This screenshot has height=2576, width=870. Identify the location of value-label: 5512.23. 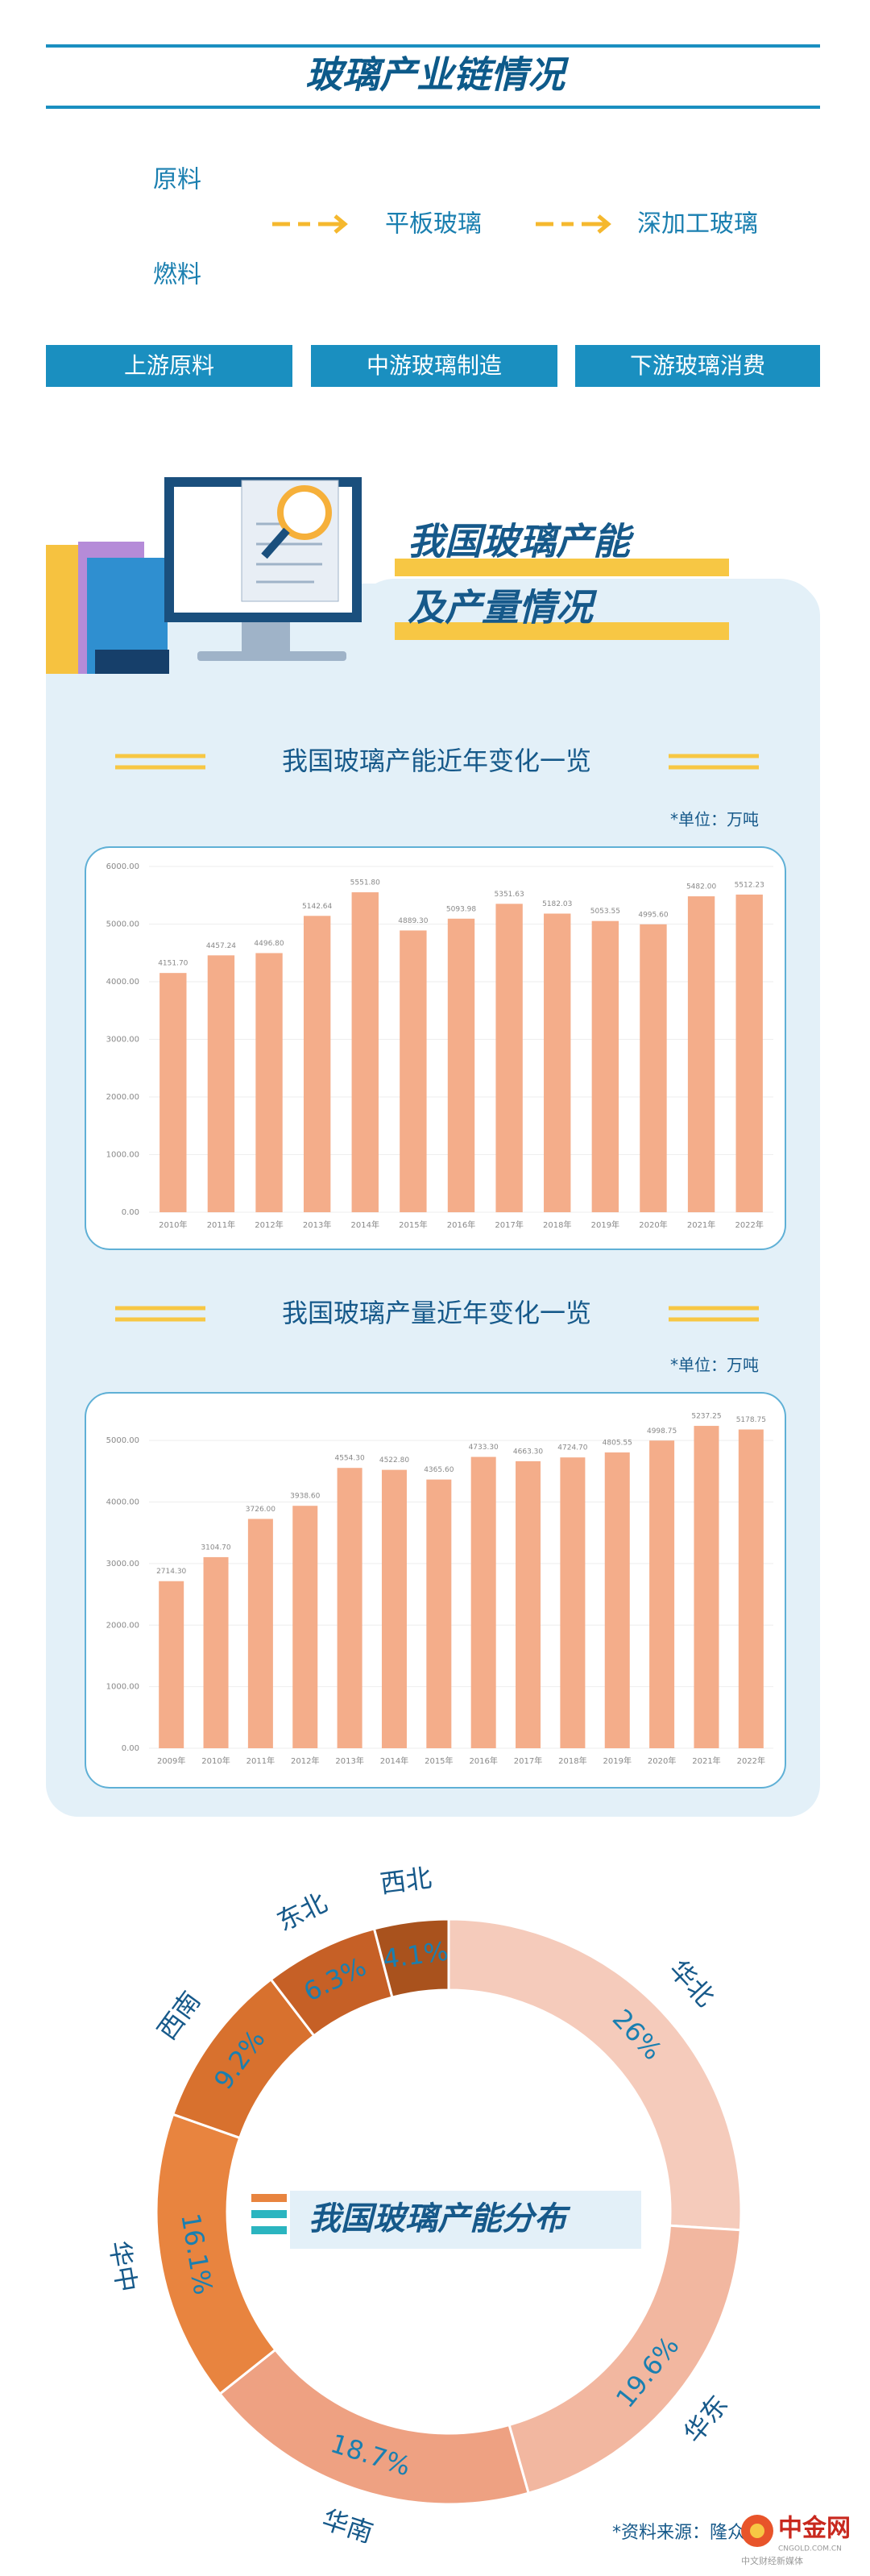
(749, 885).